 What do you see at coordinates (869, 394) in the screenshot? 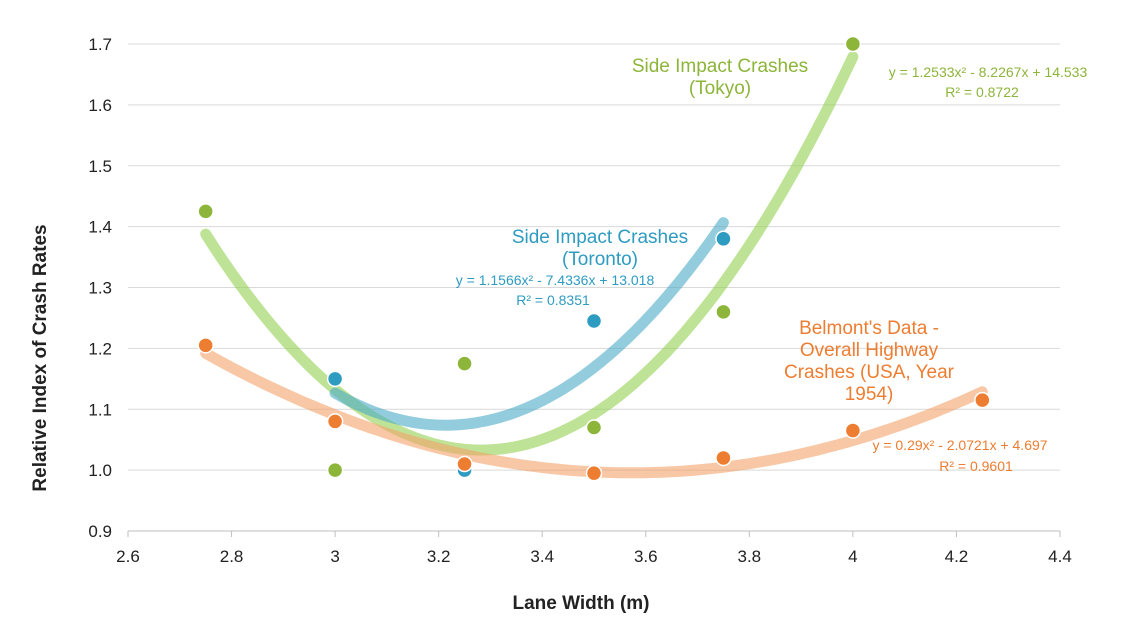
I see `series-label-belmont: 1954)` at bounding box center [869, 394].